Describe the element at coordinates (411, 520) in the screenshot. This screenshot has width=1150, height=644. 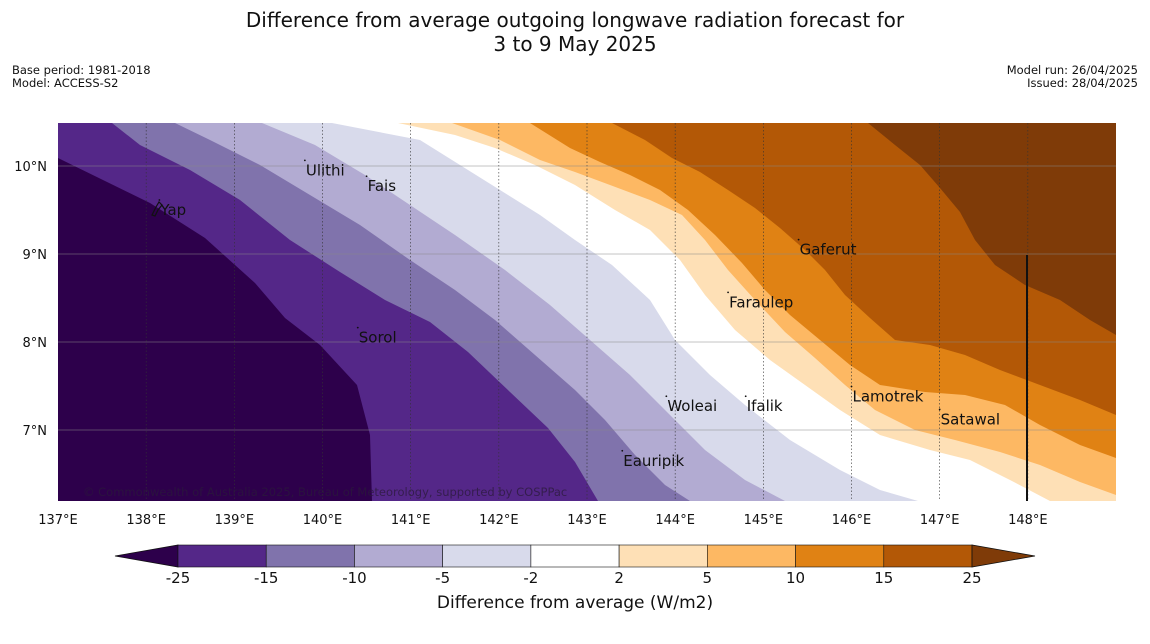
I see `lon-tick-label: 141°E` at that location.